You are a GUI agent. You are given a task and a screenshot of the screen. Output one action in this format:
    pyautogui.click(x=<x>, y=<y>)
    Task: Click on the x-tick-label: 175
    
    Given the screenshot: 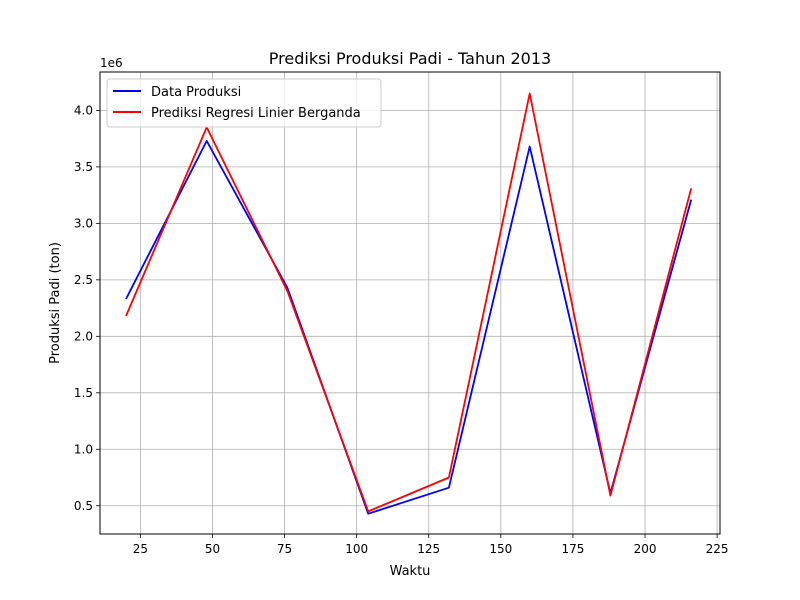 What is the action you would take?
    pyautogui.click(x=572, y=549)
    